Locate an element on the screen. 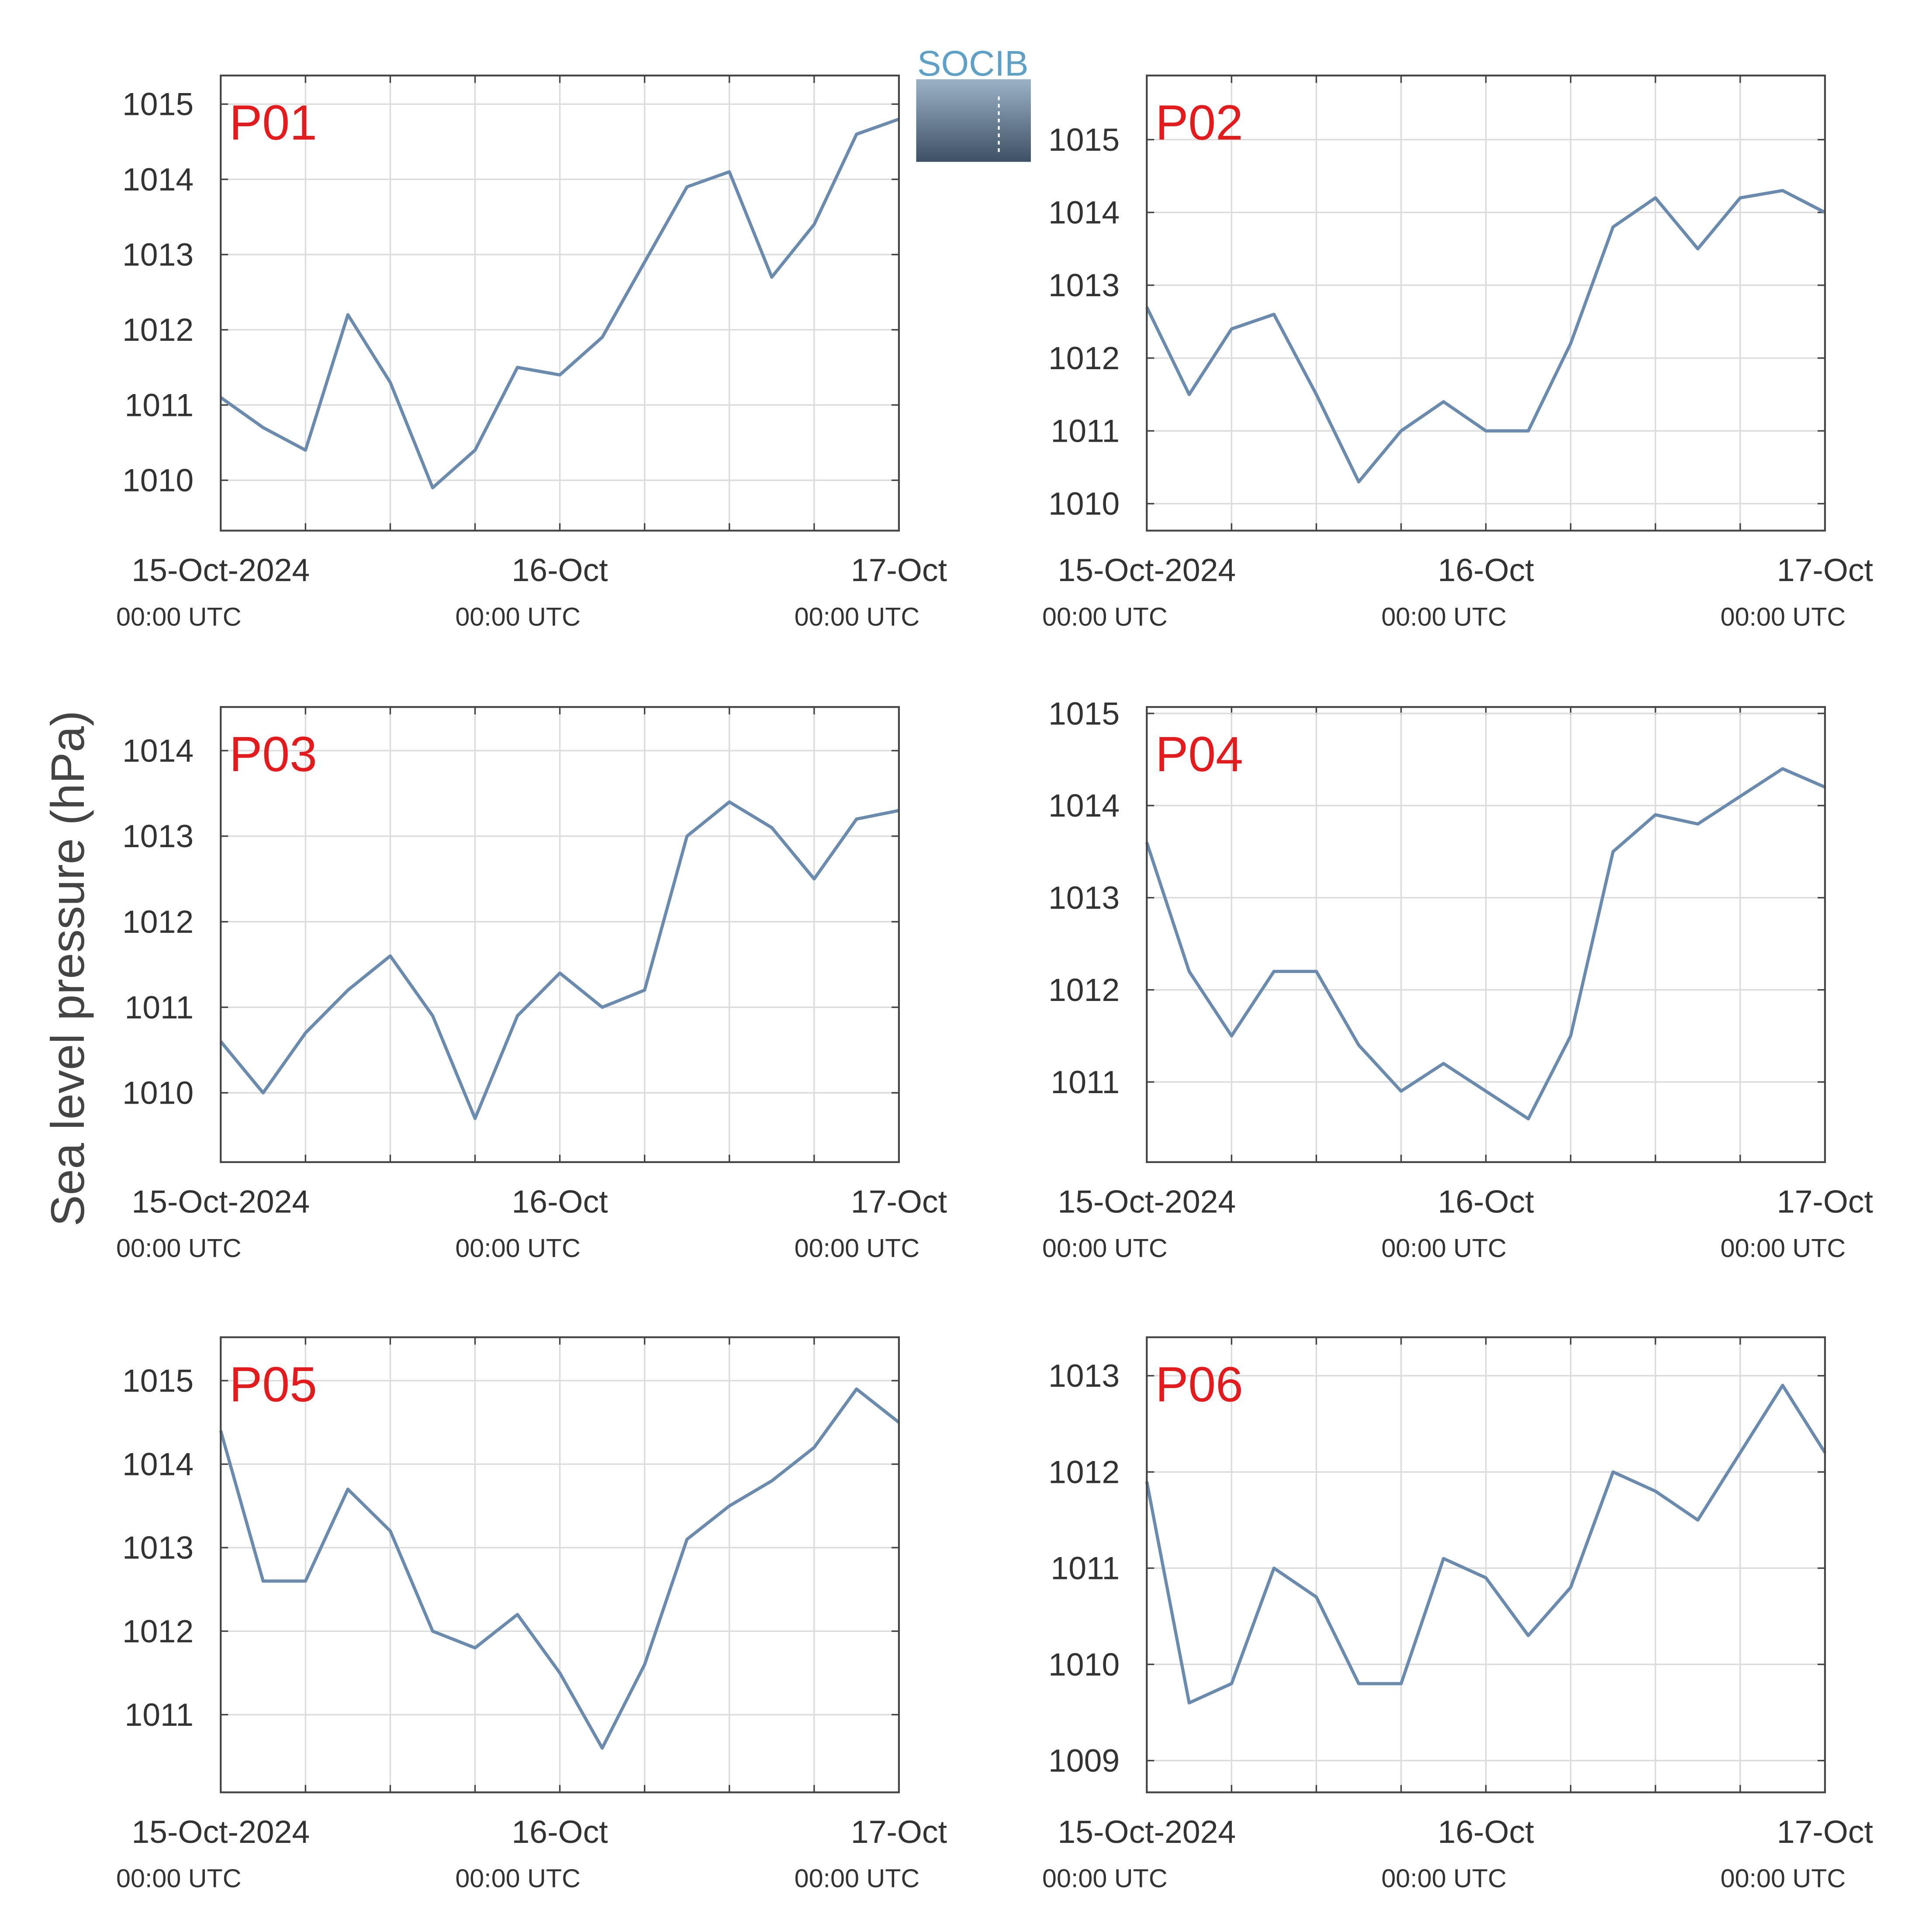 The width and height of the screenshot is (1915, 1932). logo-block is located at coordinates (974, 120).